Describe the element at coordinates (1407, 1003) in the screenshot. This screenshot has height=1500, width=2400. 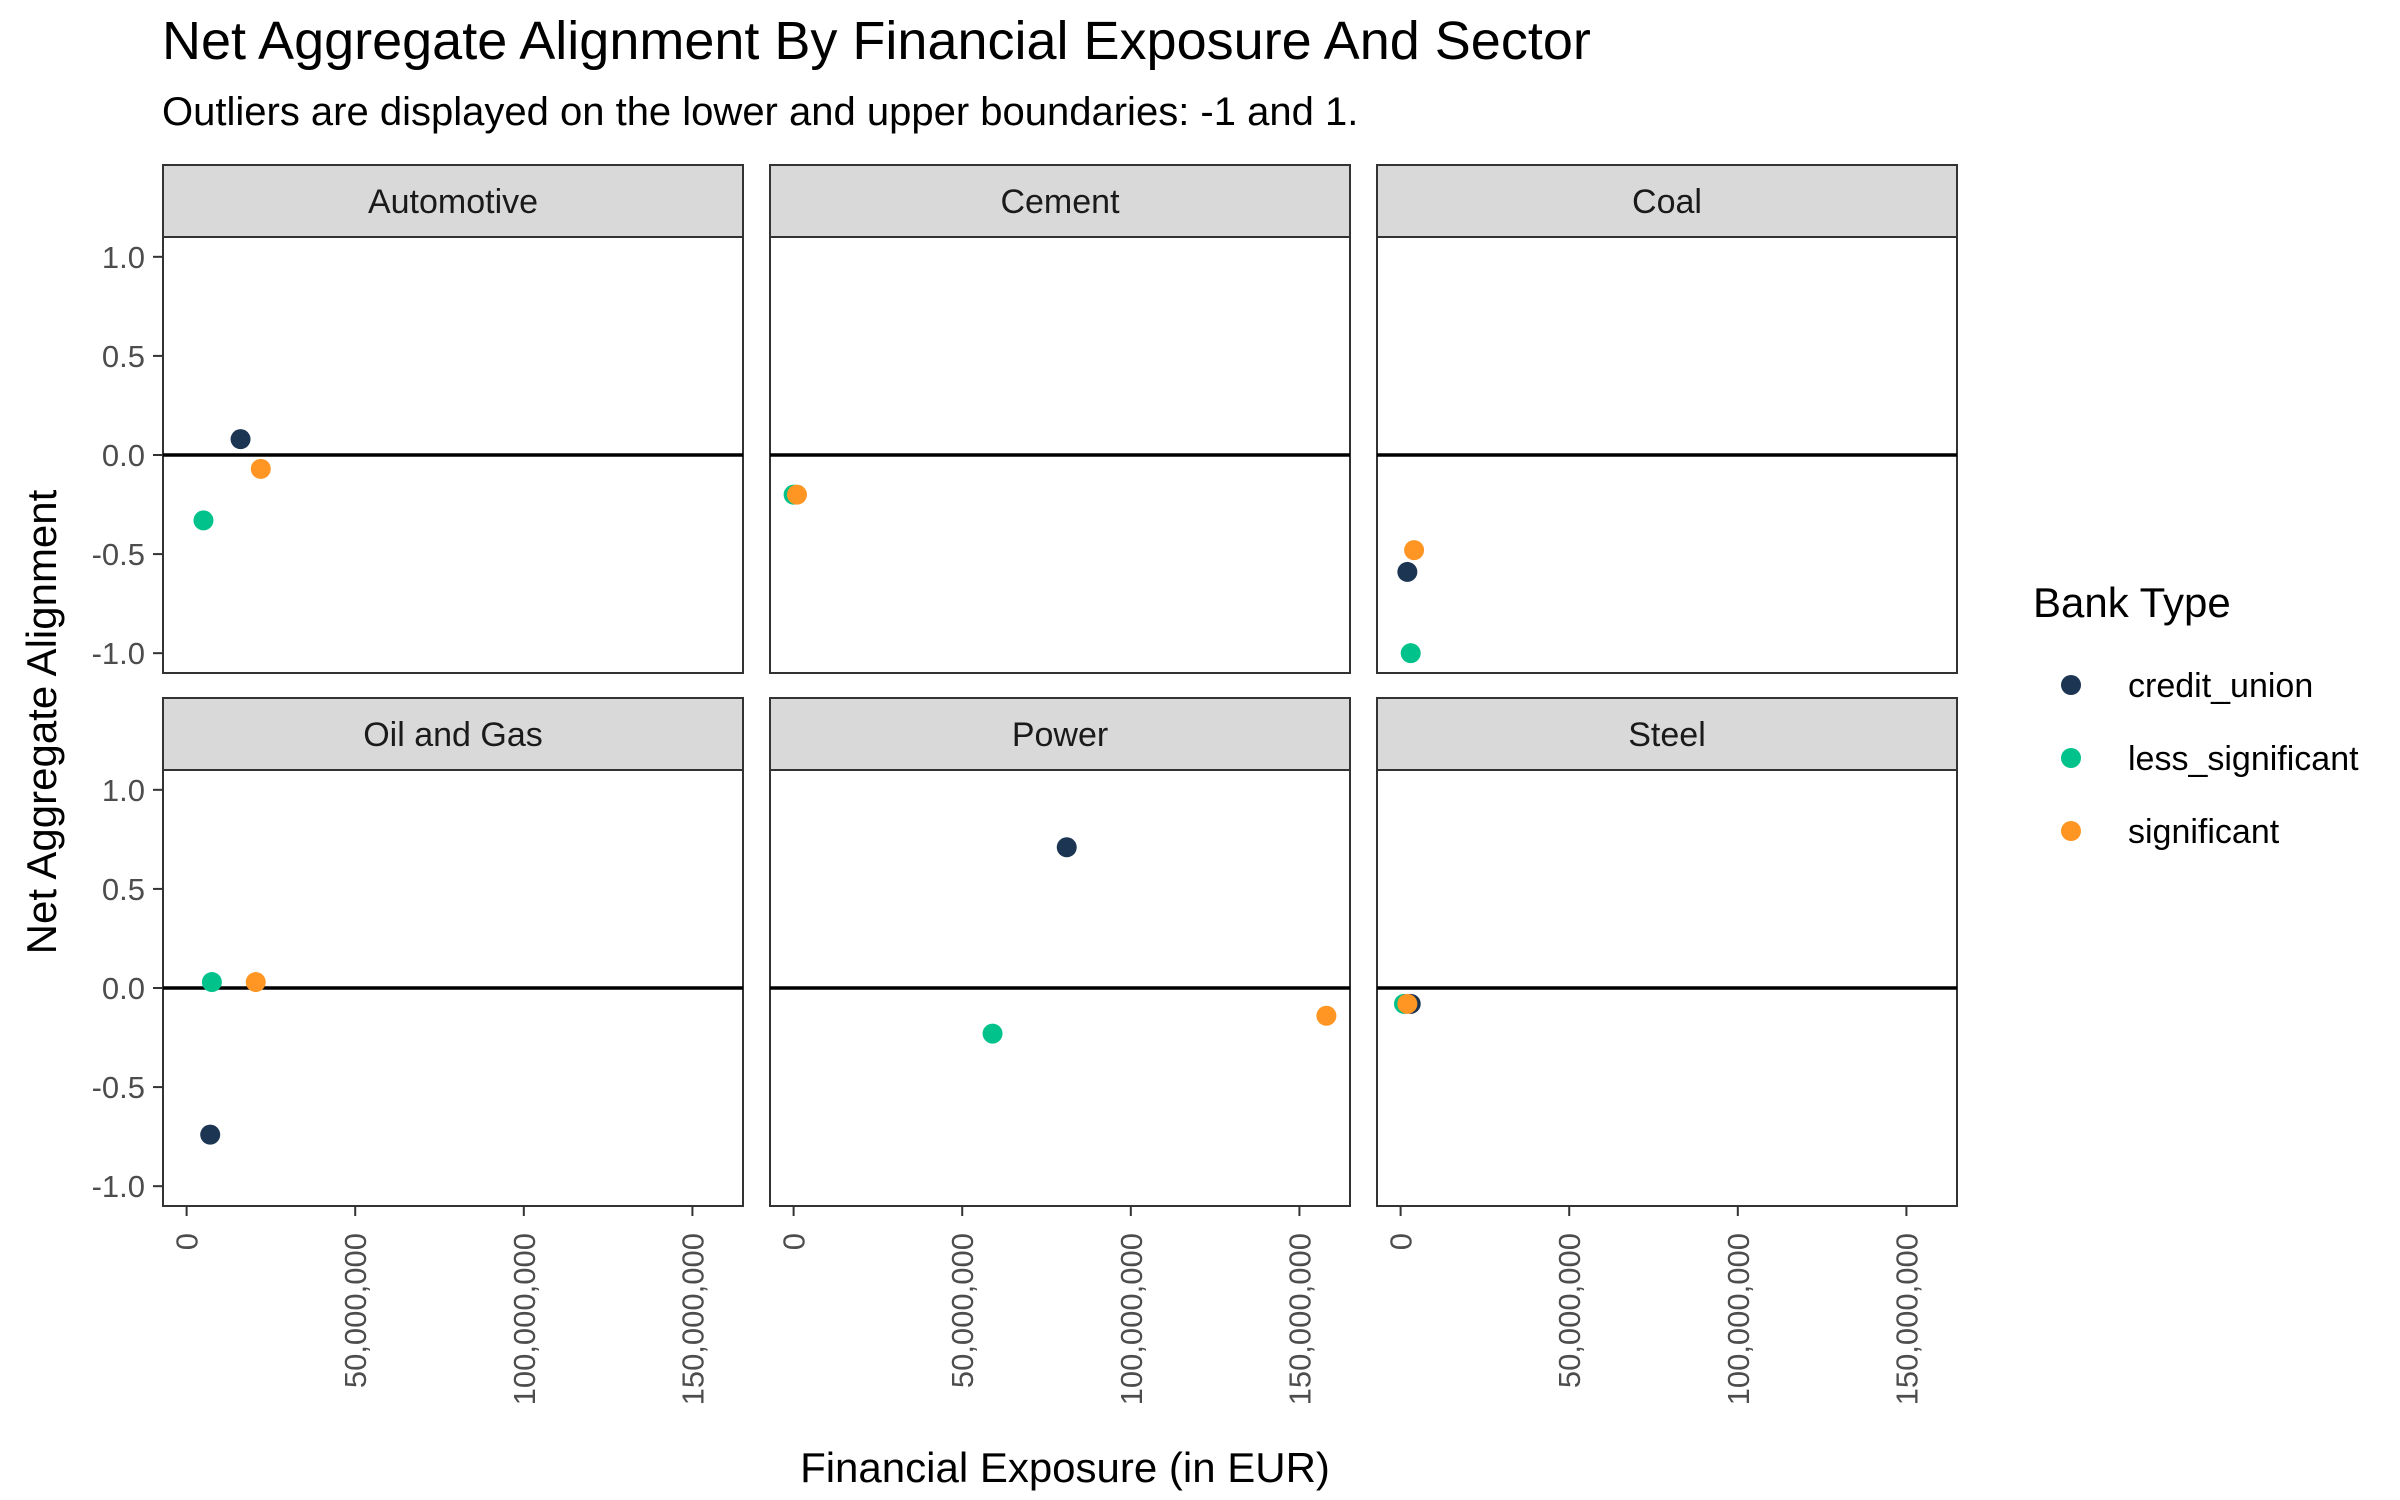
I see `point-steel-significant` at that location.